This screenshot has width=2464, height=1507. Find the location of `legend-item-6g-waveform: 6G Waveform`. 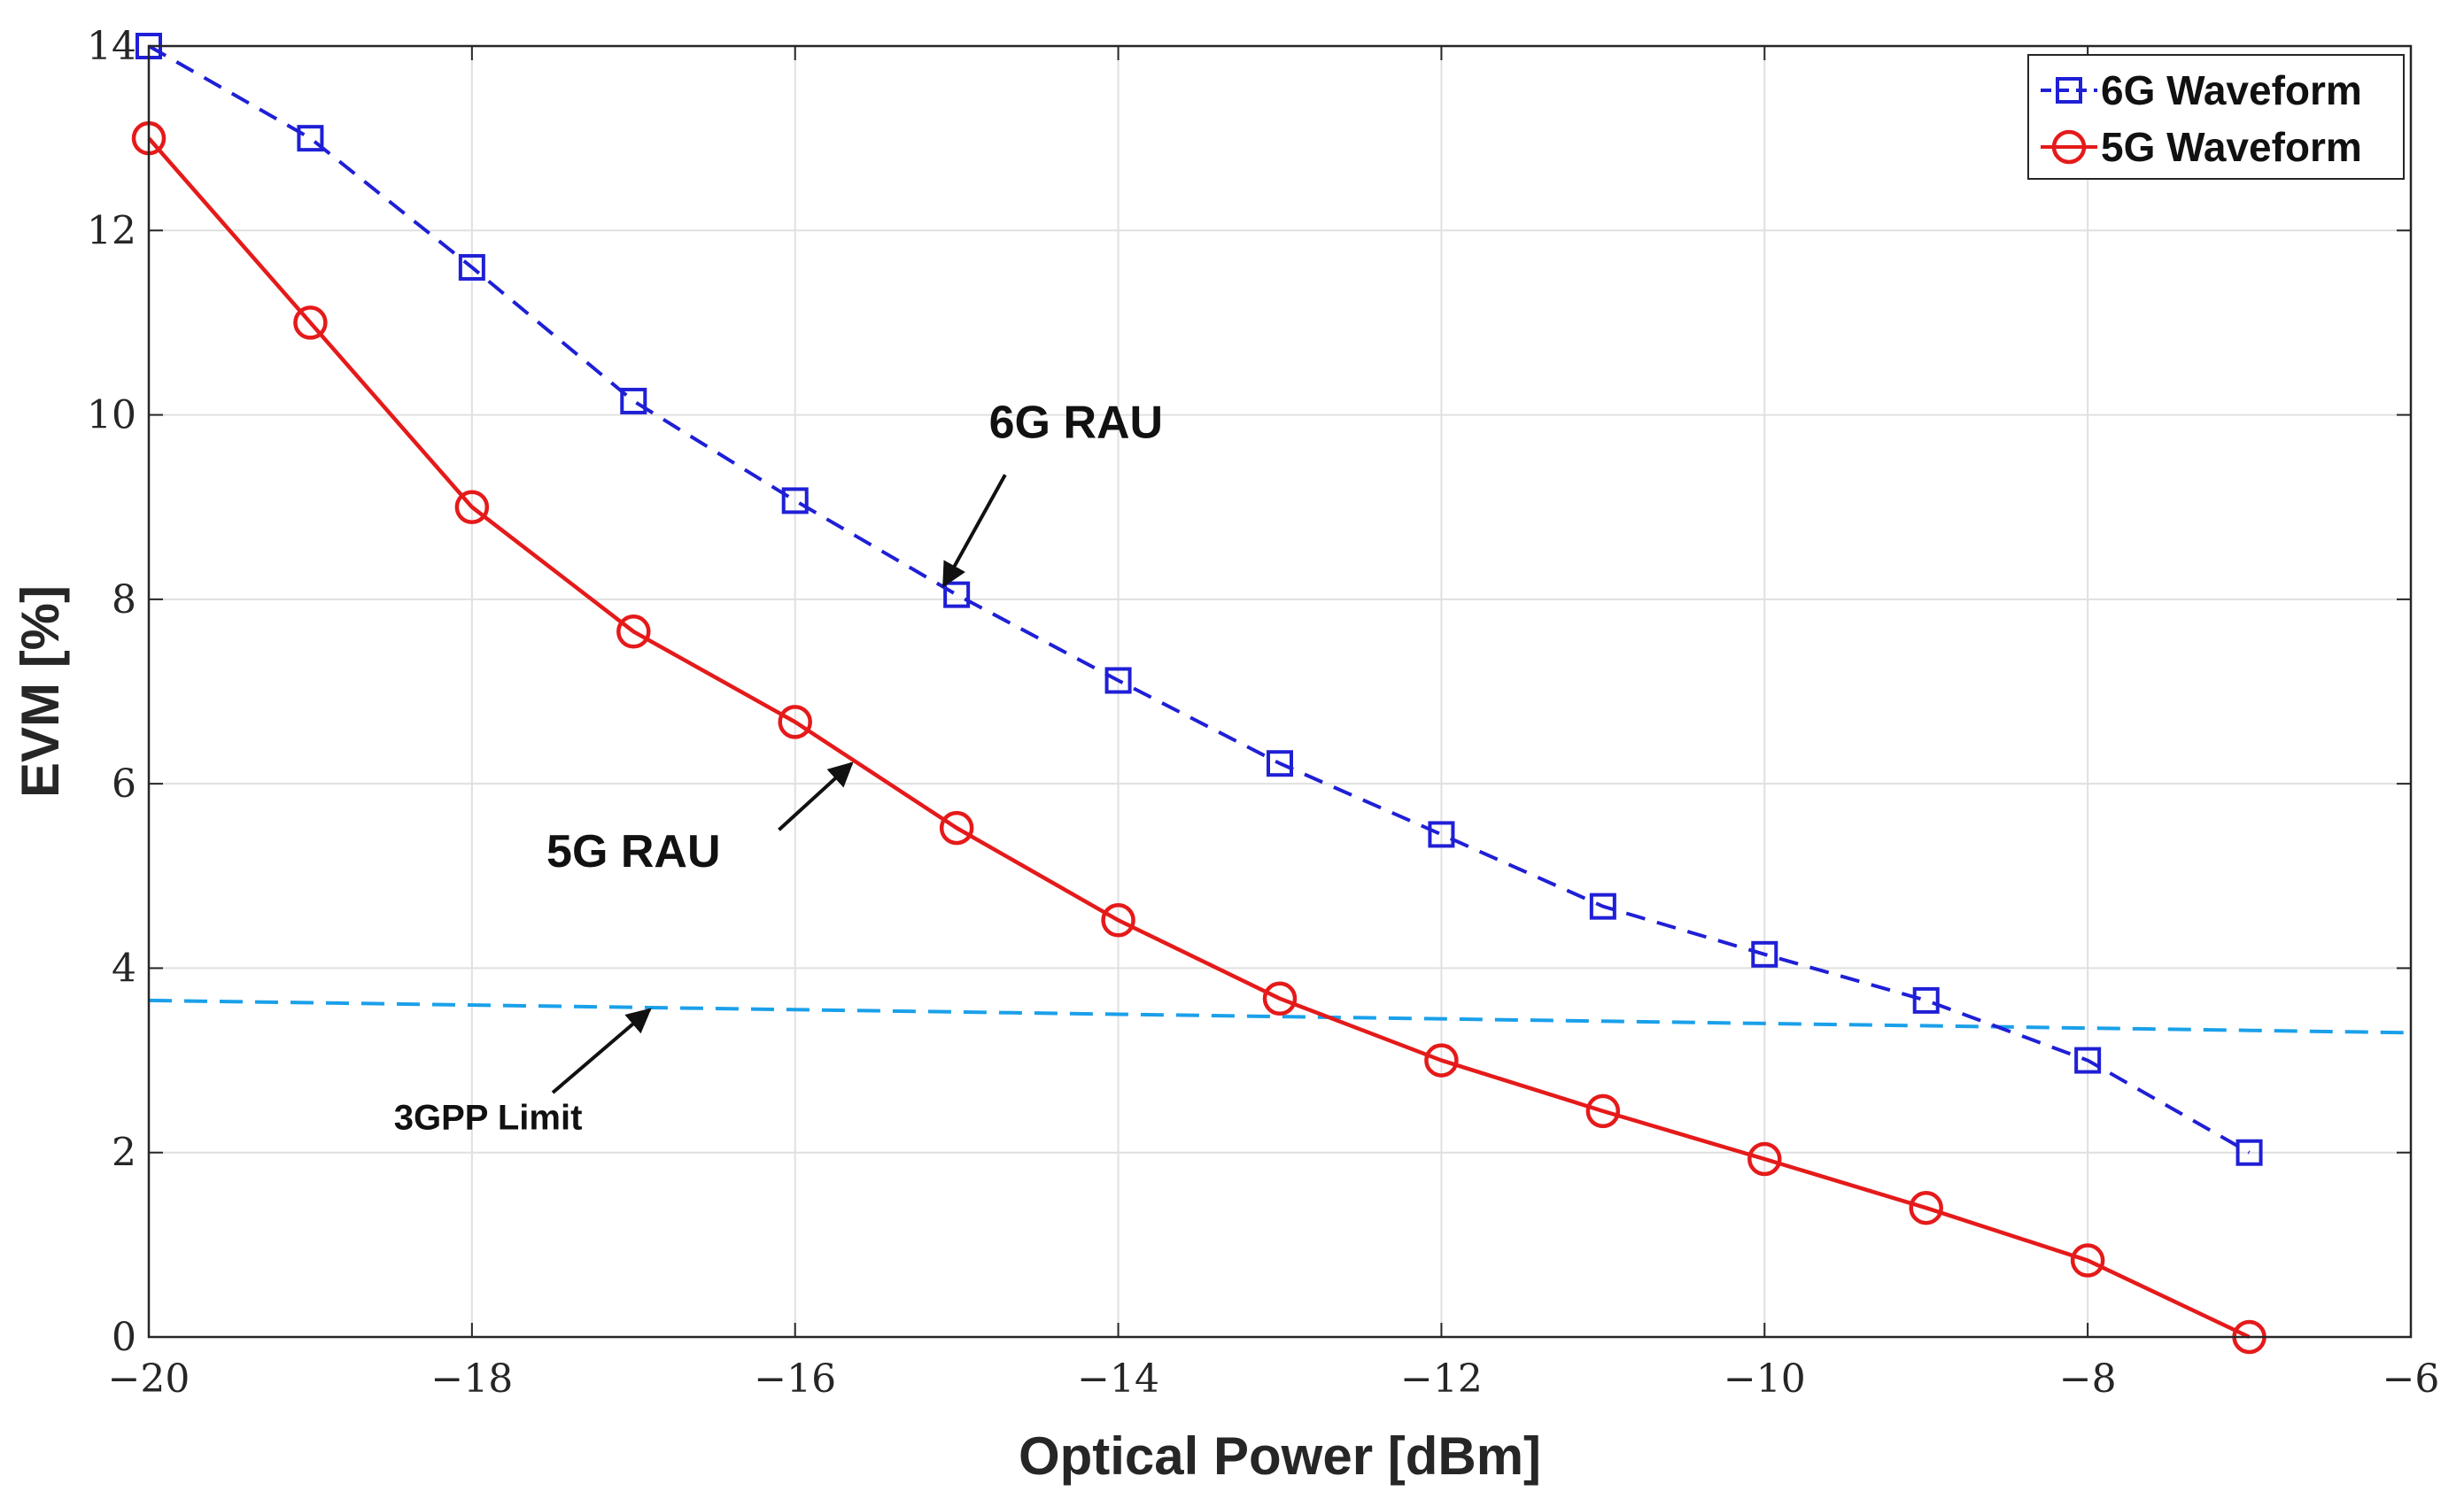

legend-item-6g-waveform: 6G Waveform is located at coordinates (2201, 90).